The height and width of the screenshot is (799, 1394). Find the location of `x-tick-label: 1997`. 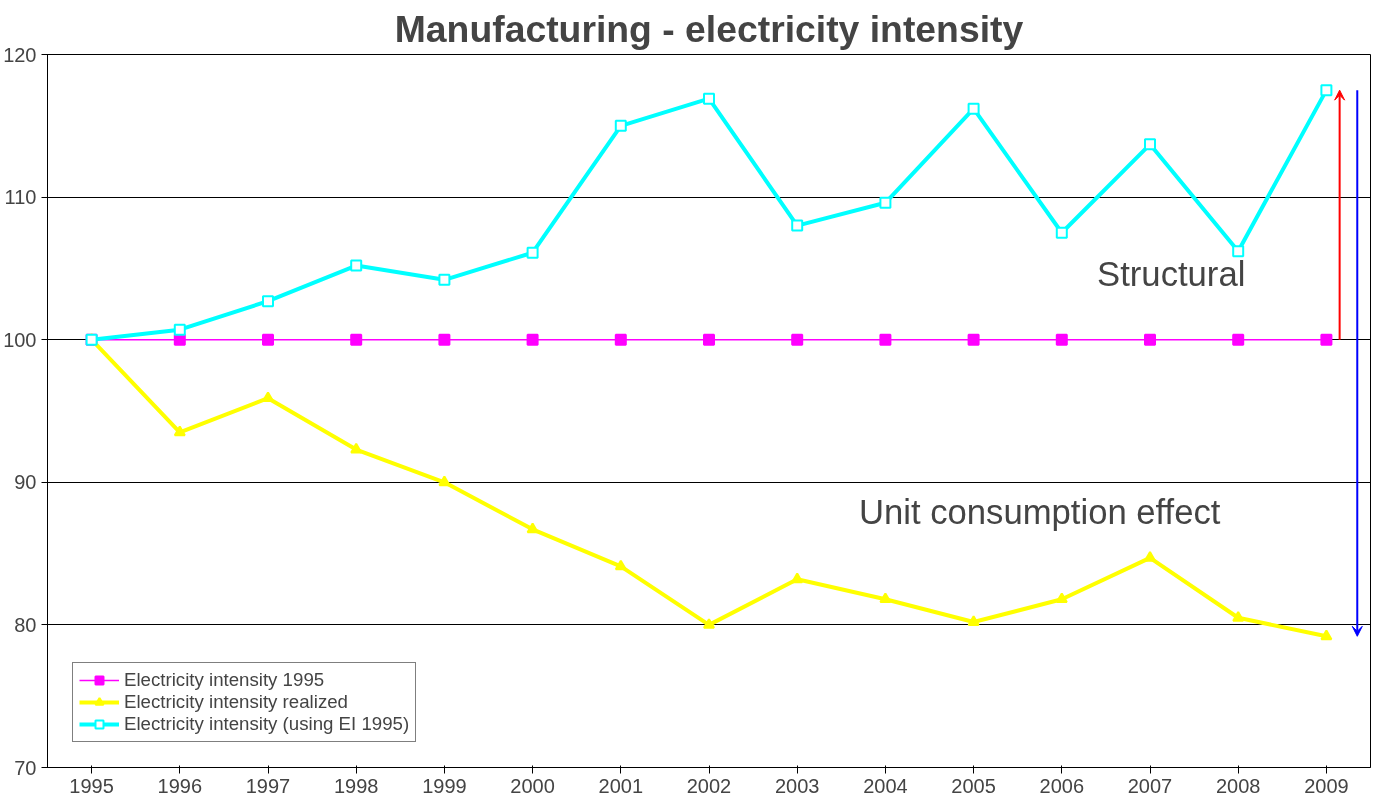

x-tick-label: 1997 is located at coordinates (268, 785).